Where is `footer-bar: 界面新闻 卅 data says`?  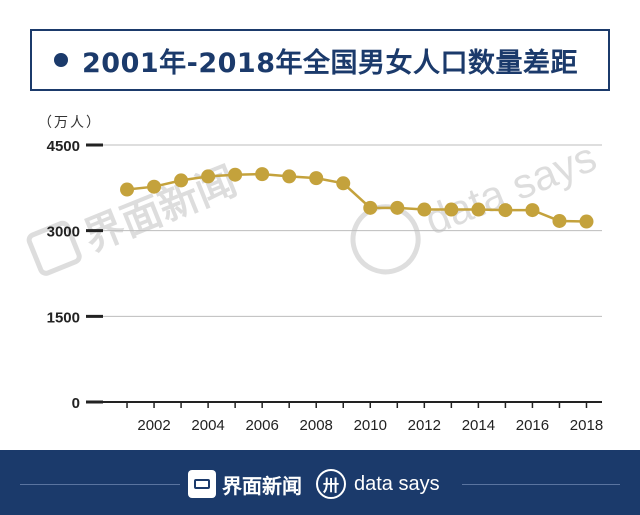
footer-bar: 界面新闻 卅 data says is located at coordinates (320, 482).